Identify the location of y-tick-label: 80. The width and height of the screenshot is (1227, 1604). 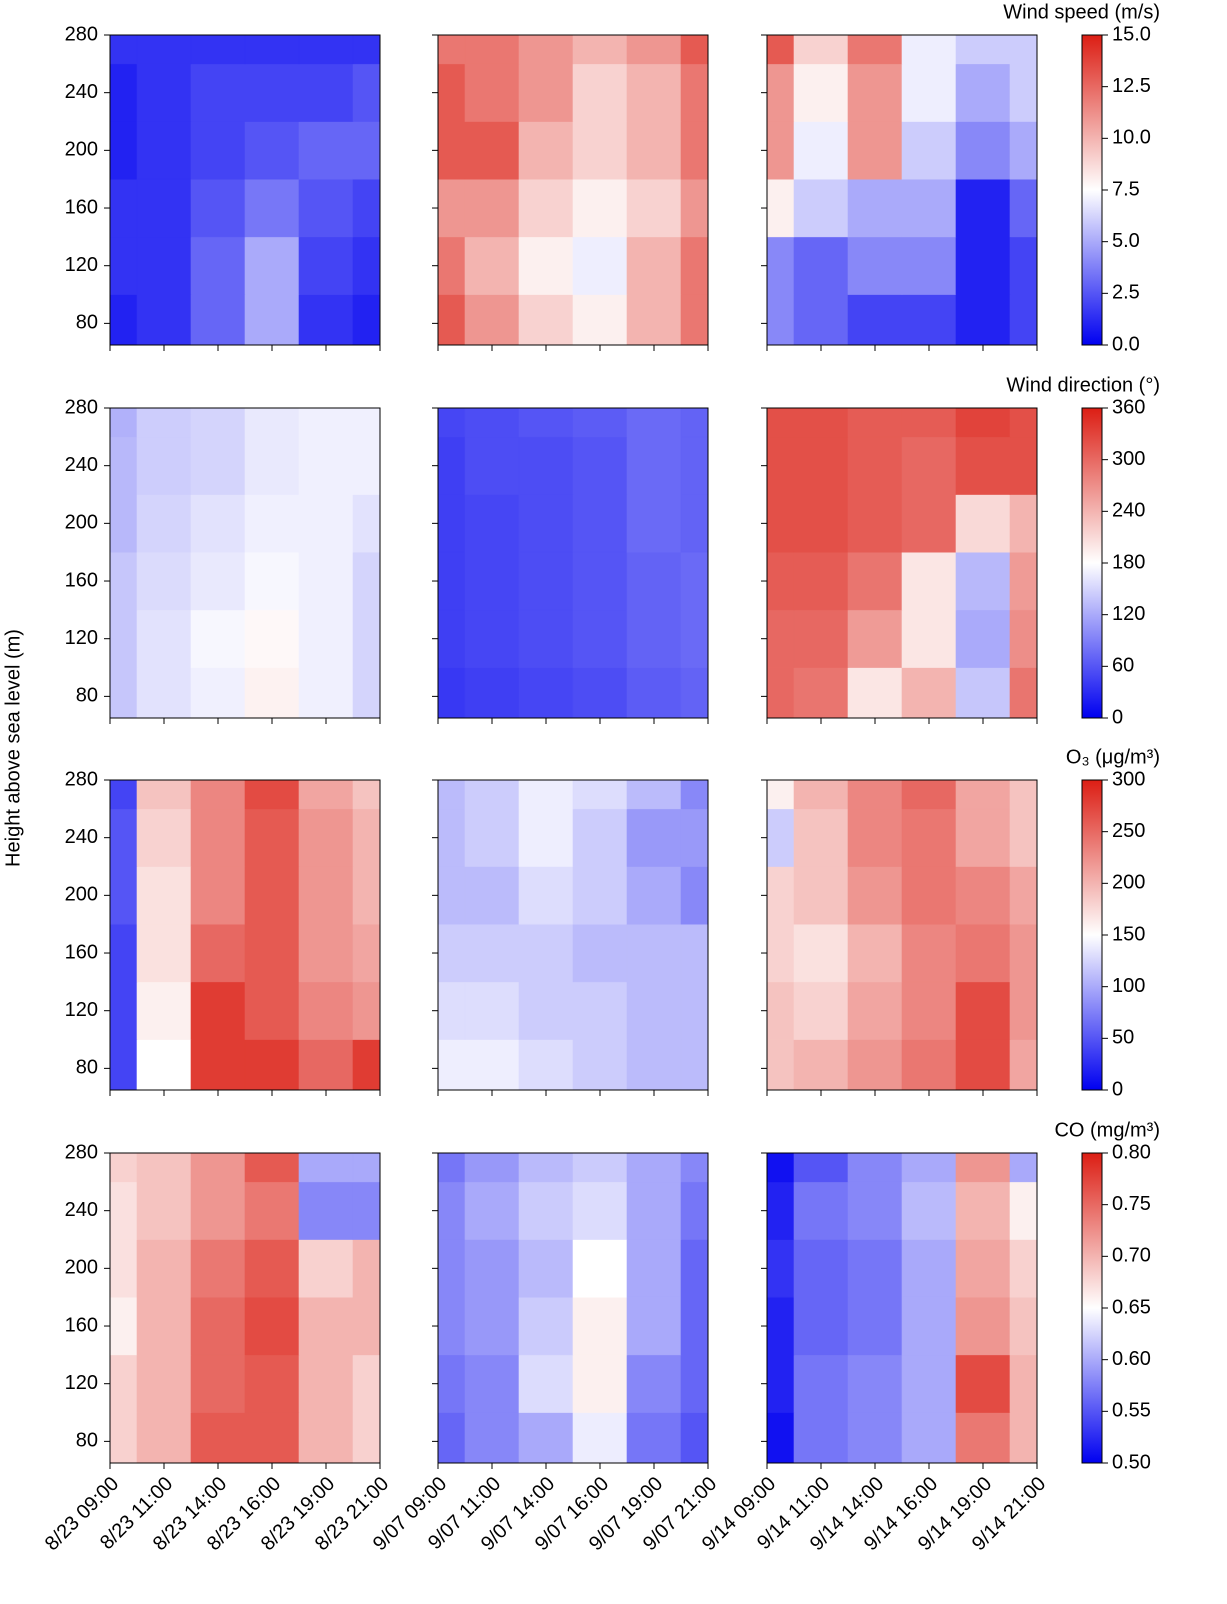
(87, 1068).